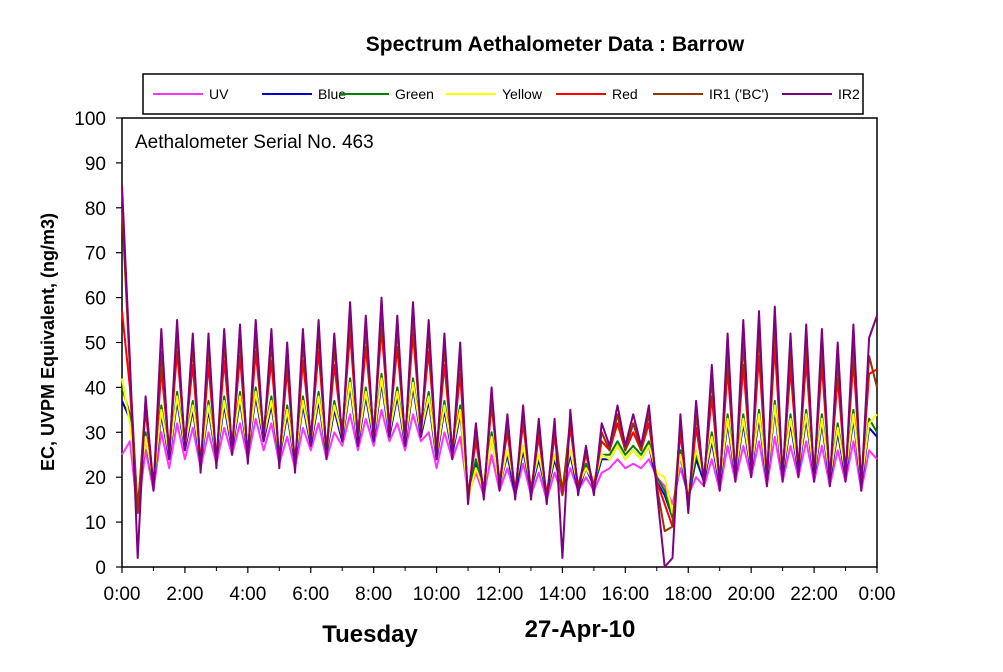  Describe the element at coordinates (247, 594) in the screenshot. I see `x-tick-label: 4:00` at that location.